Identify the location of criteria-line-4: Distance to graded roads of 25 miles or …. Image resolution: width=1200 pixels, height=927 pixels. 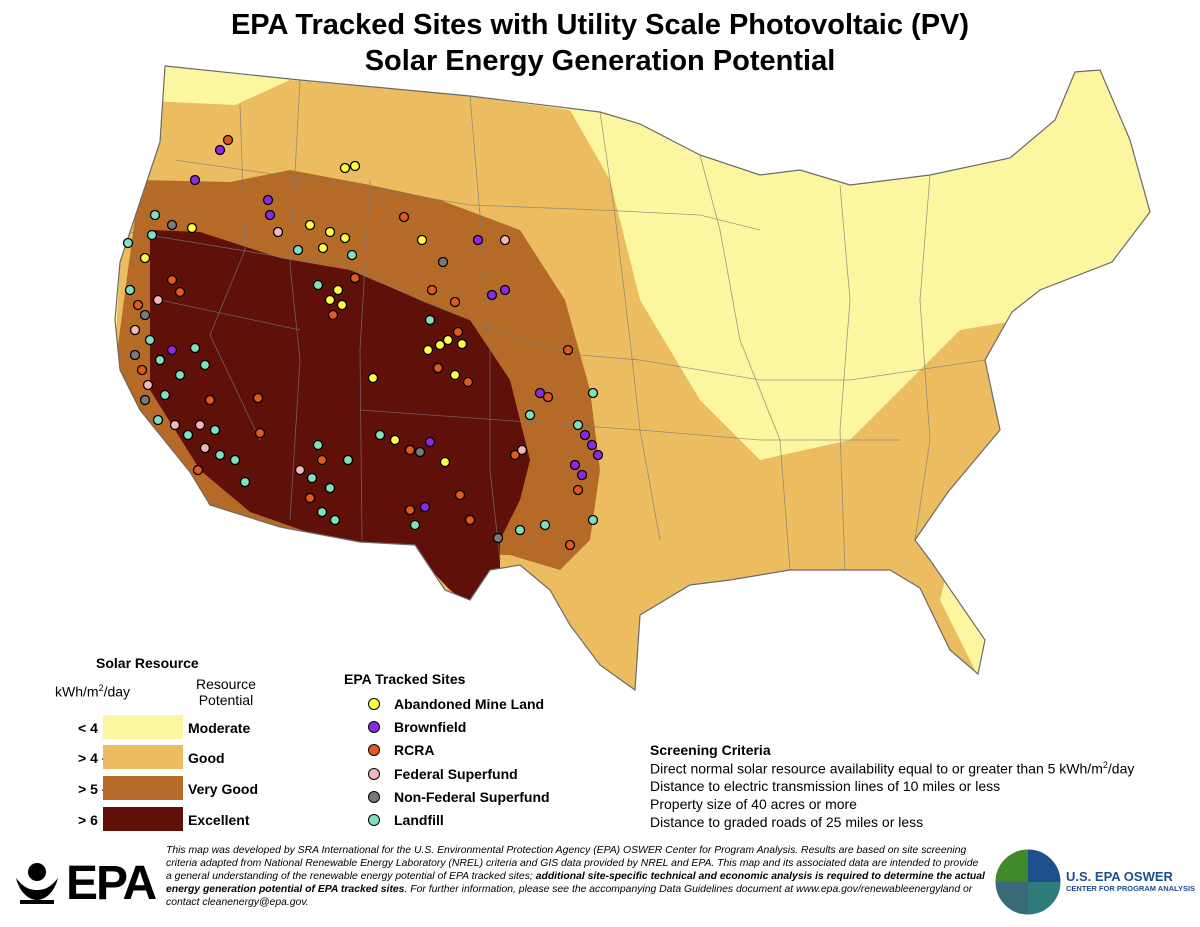
(787, 822).